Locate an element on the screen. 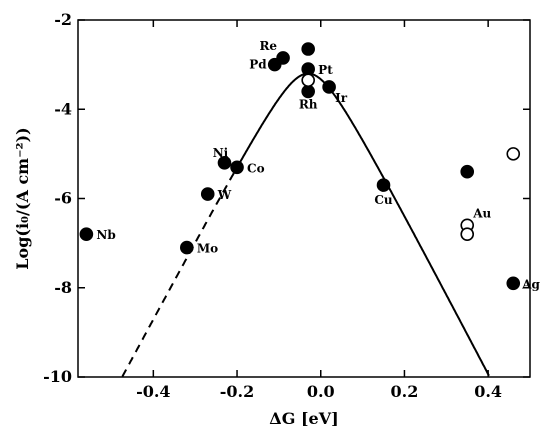 Image resolution: width=550 pixels, height=436 pixels. point-label-cu: Cu is located at coordinates (383, 200).